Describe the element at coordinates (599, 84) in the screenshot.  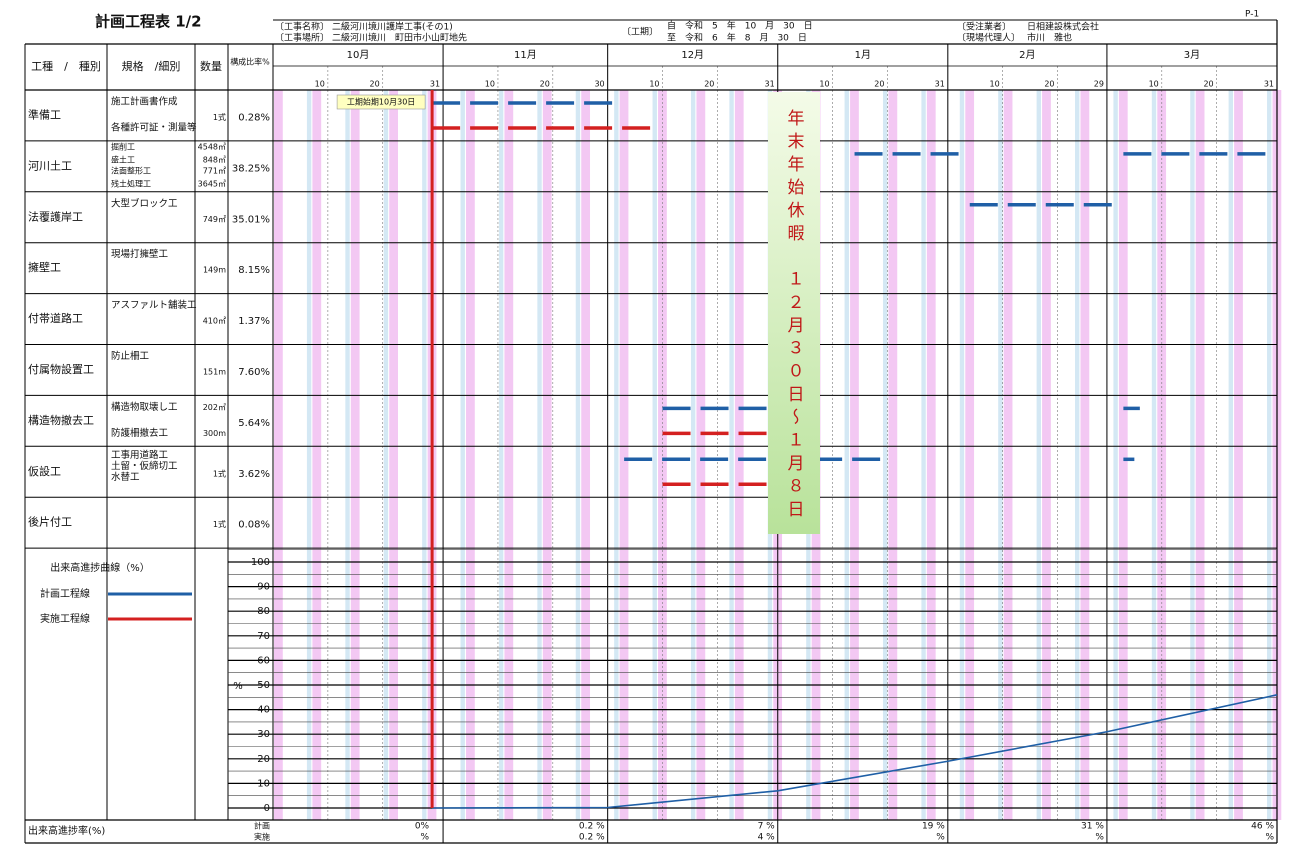
I see `day-tick-label: 30` at that location.